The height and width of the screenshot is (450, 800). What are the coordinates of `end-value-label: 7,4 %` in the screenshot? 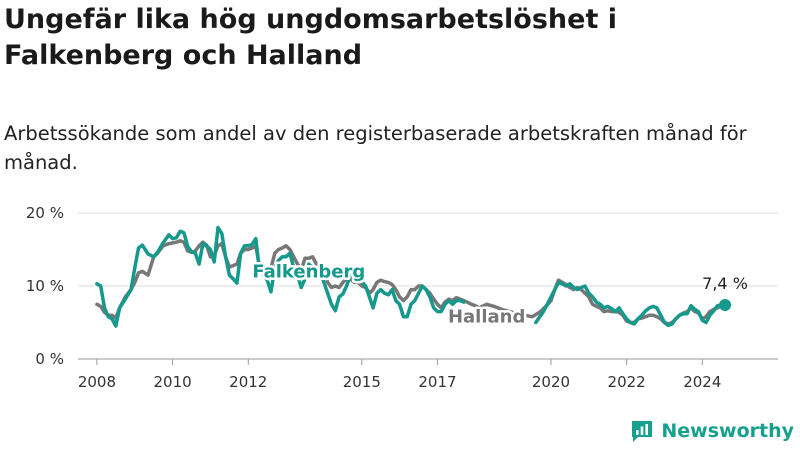 It's located at (725, 283).